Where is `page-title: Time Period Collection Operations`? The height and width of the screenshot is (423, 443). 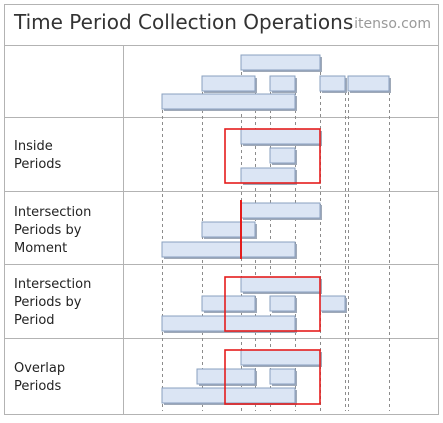
page-title: Time Period Collection Operations is located at coordinates (184, 22).